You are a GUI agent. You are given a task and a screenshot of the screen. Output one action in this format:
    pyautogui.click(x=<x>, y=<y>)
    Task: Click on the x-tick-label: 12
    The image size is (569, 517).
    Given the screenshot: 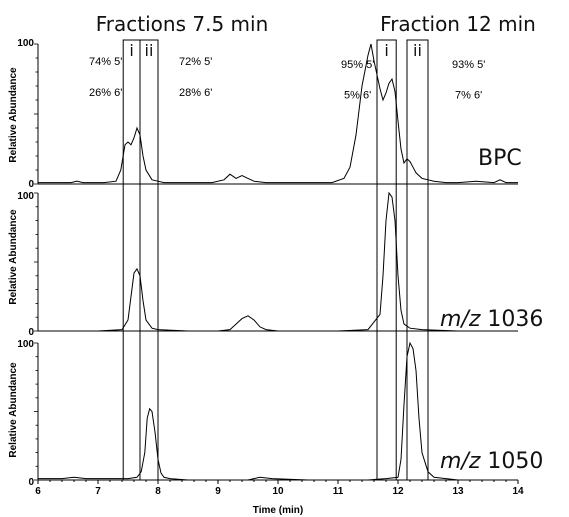 What is the action you would take?
    pyautogui.click(x=398, y=491)
    